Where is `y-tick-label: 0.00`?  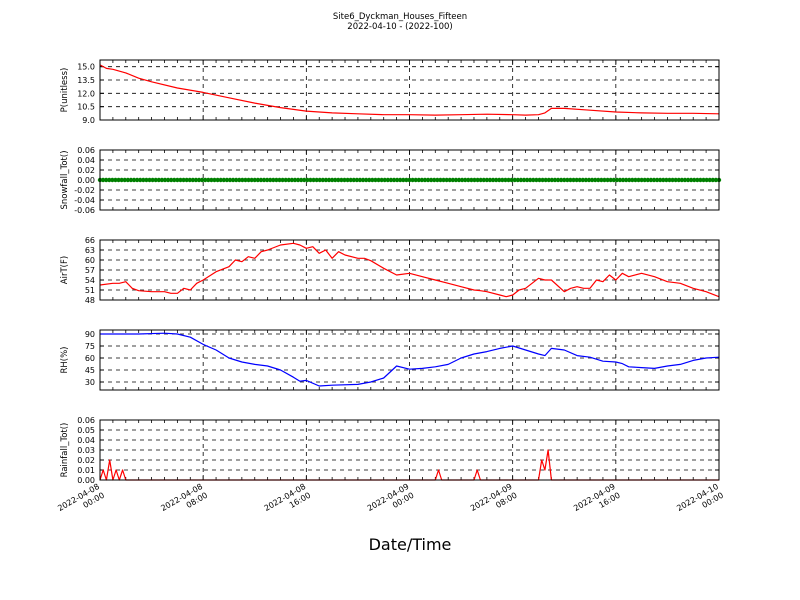 y-tick-label: 0.00 is located at coordinates (86, 480).